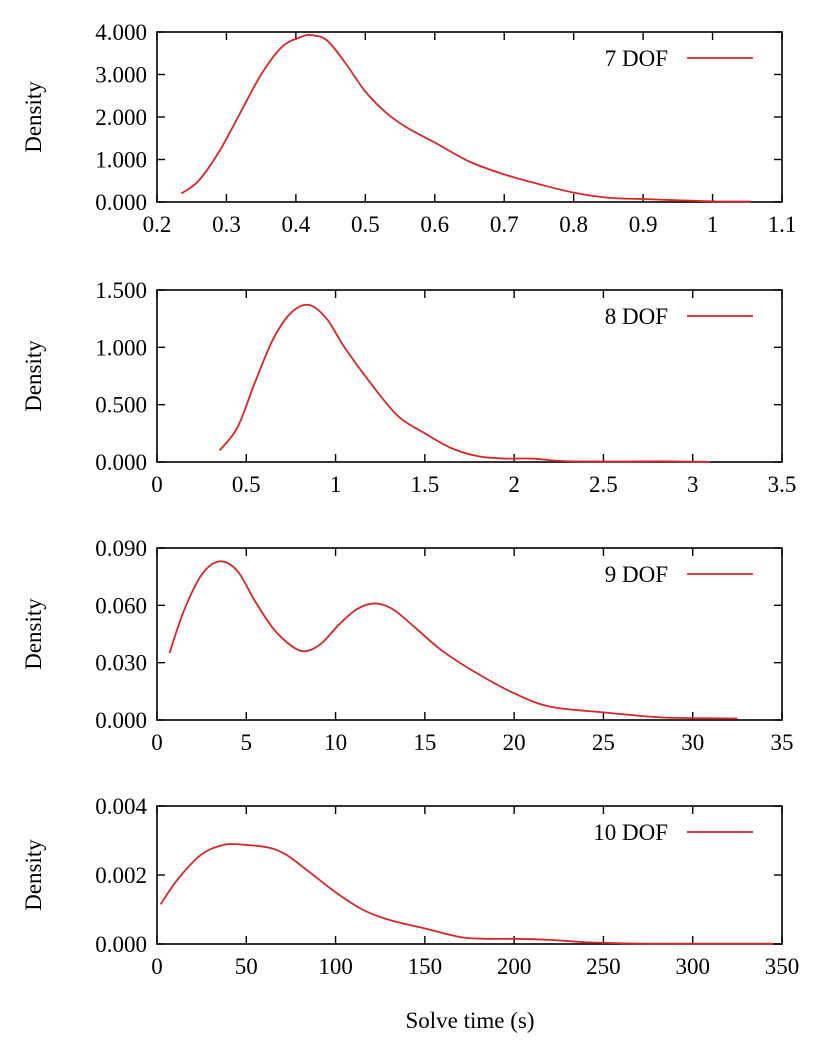 Image resolution: width=830 pixels, height=1040 pixels. I want to click on y-tick-label: 3.000, so click(121, 75).